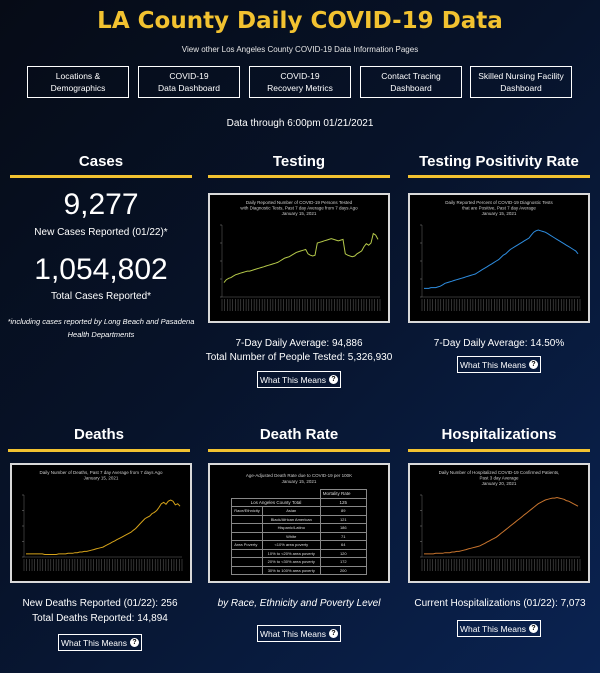  Describe the element at coordinates (343, 570) in the screenshot. I see `table-cell: 200` at that location.